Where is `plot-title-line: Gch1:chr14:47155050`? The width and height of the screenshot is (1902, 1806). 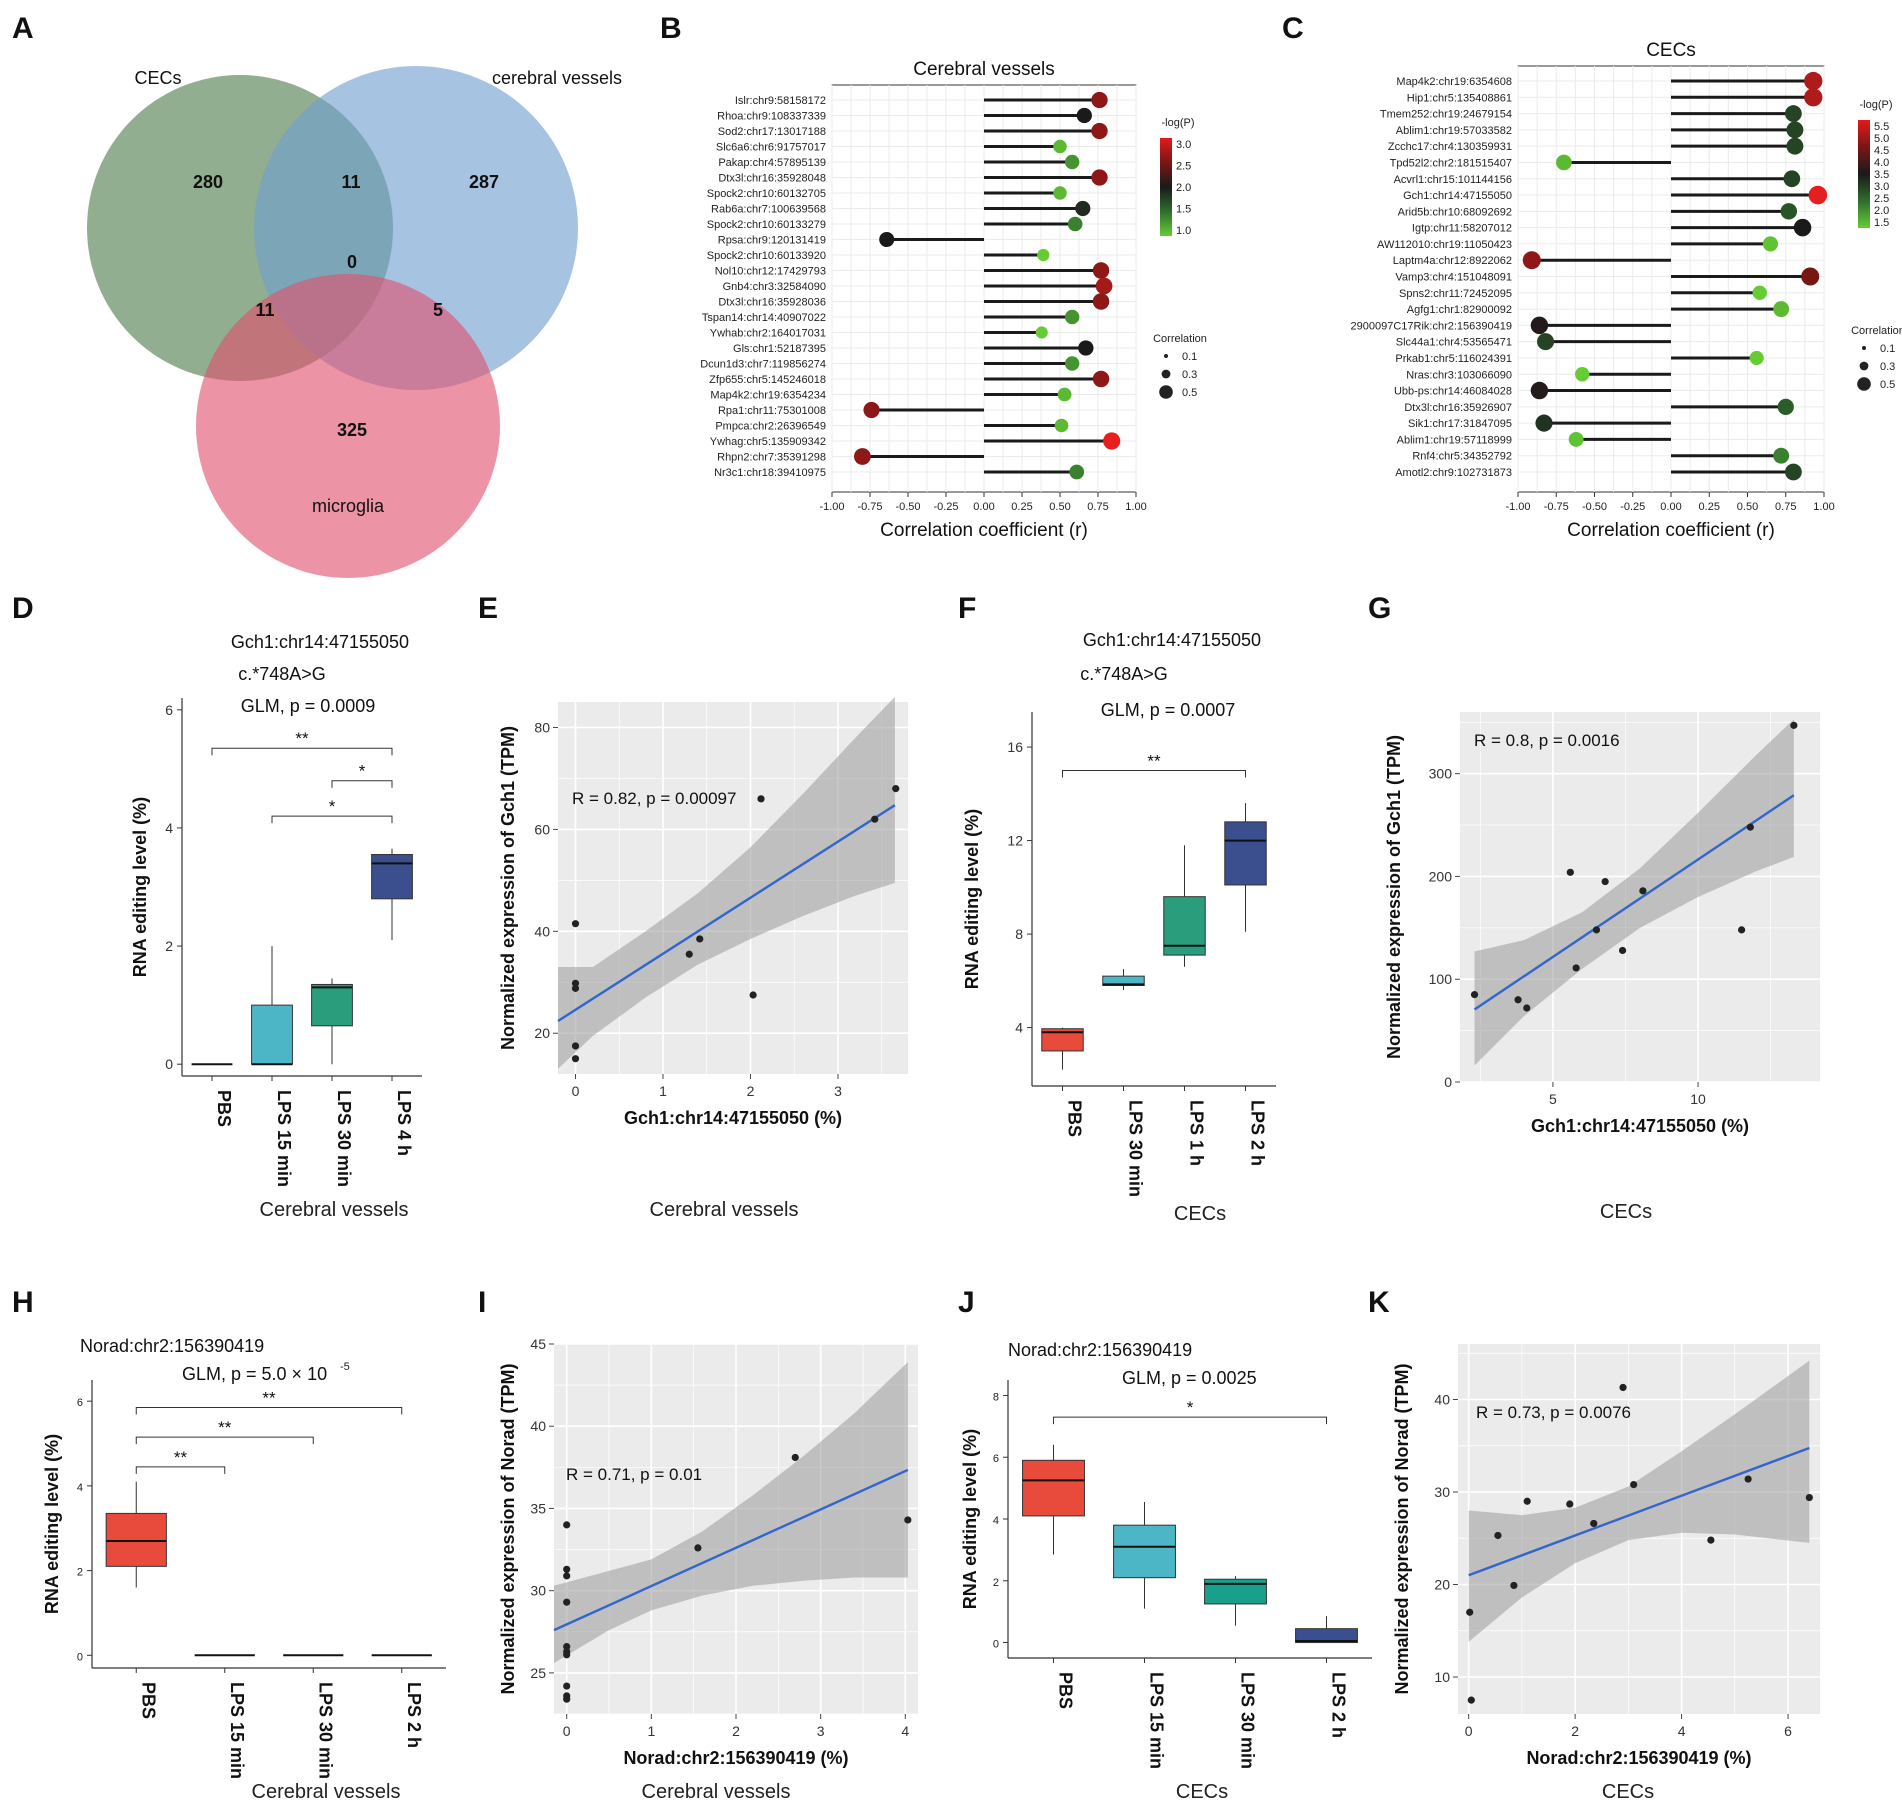 plot-title-line: Gch1:chr14:47155050 is located at coordinates (320, 642).